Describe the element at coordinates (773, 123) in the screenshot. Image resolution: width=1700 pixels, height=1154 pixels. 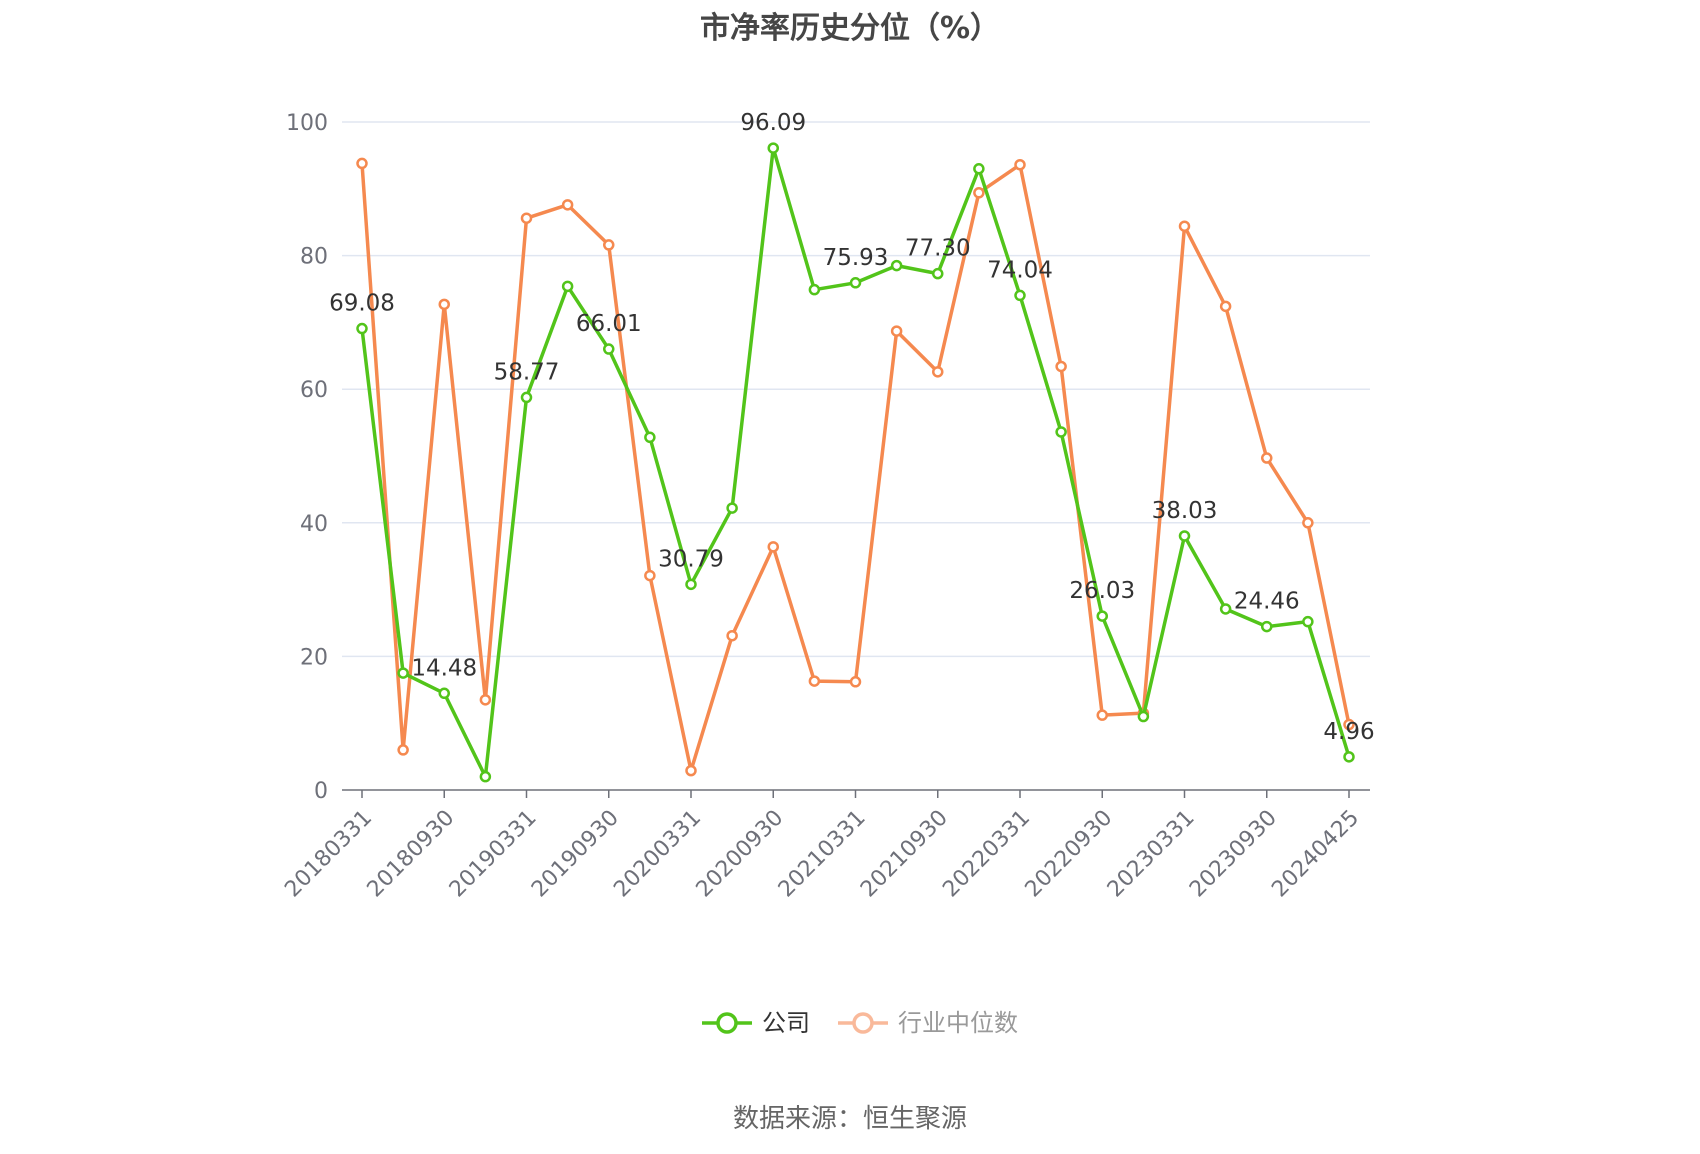
I see `data-label: 96.09` at that location.